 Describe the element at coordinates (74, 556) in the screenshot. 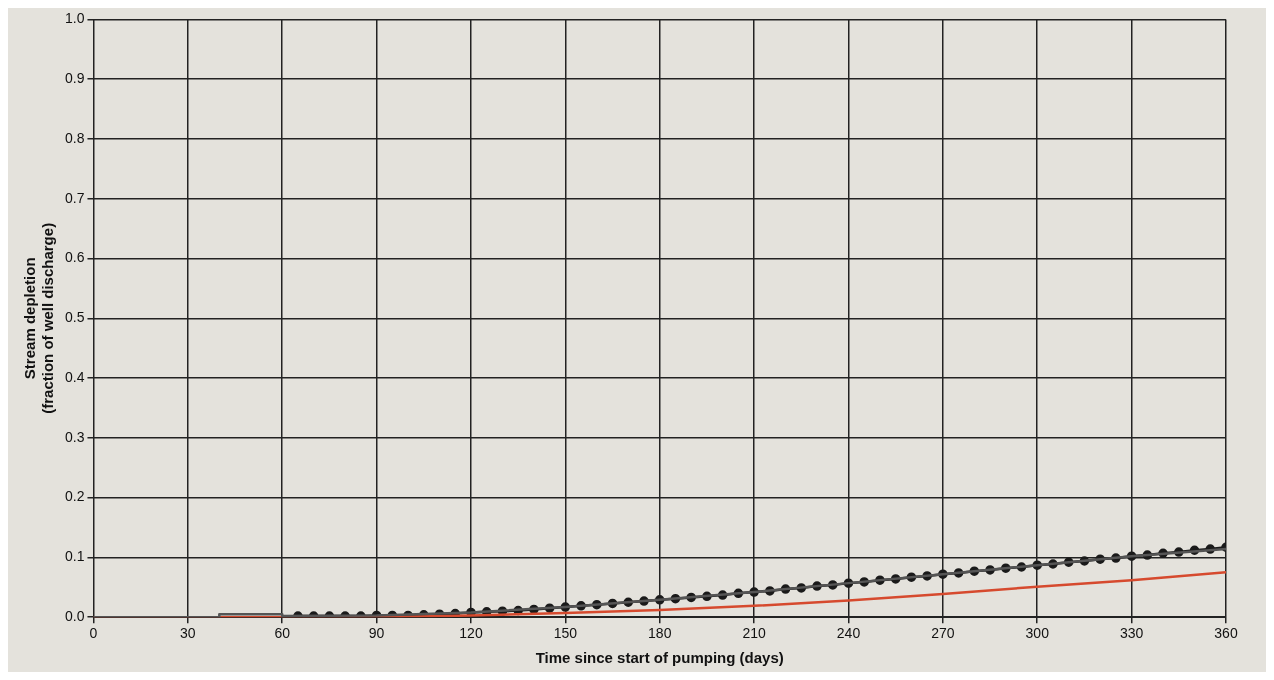

I see `y-tick-label: 0.1` at that location.